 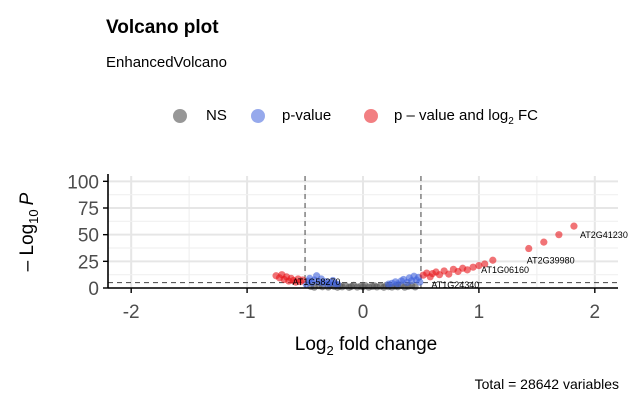 I want to click on chart-caption: Total = 28642 variables, so click(x=547, y=384).